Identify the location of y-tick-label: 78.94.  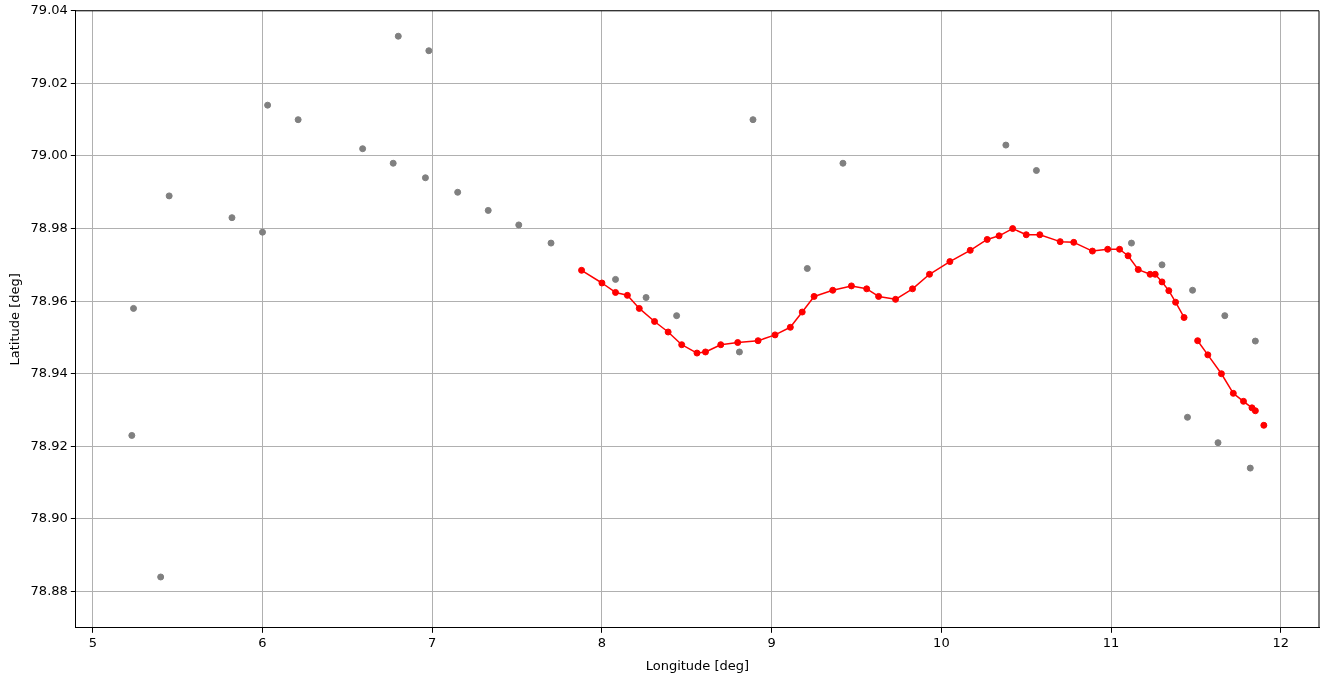
(49, 373).